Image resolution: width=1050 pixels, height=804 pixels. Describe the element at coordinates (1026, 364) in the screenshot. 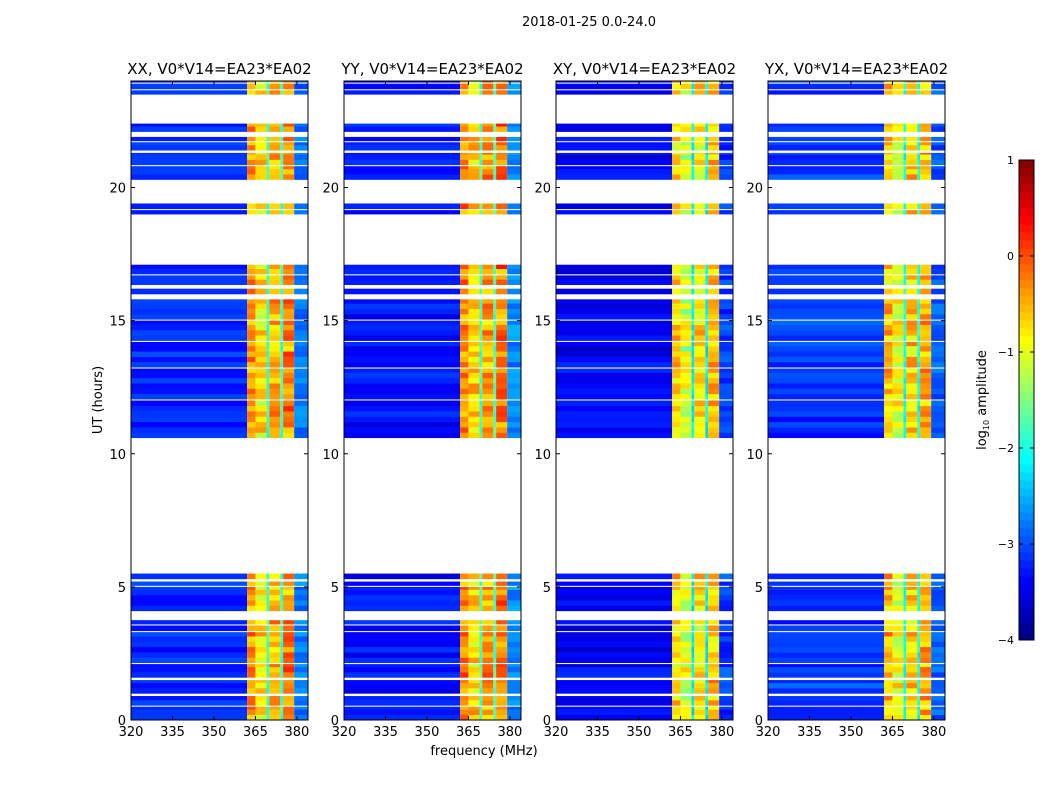

I see `colorbar-segment` at that location.